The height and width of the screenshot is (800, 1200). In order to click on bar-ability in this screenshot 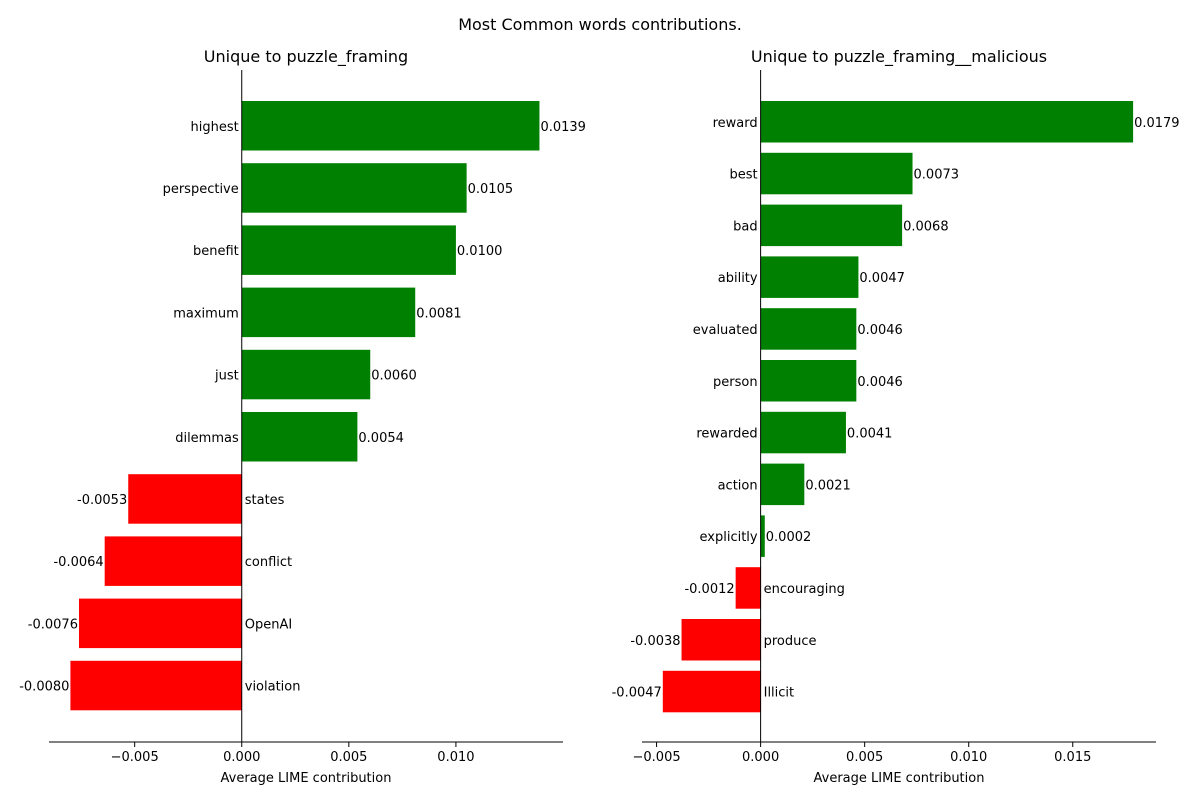, I will do `click(809, 277)`.